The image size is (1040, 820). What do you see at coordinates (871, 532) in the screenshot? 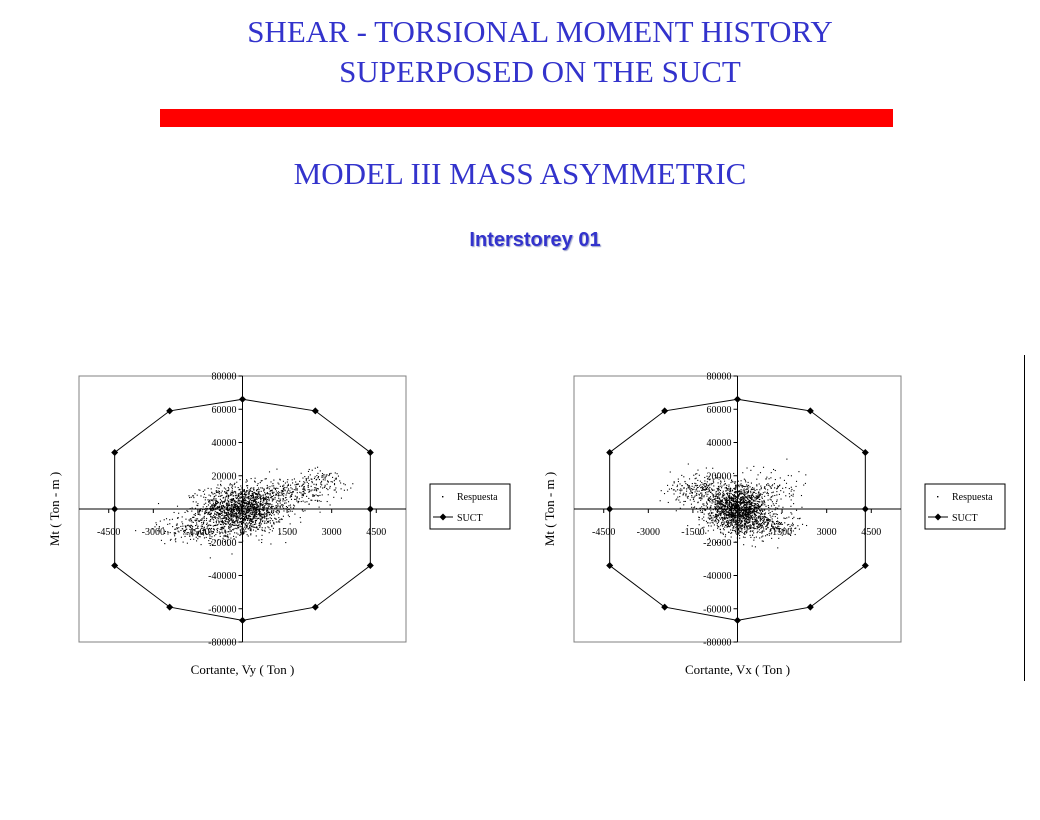
I see `x-tick-label: 4500` at bounding box center [871, 532].